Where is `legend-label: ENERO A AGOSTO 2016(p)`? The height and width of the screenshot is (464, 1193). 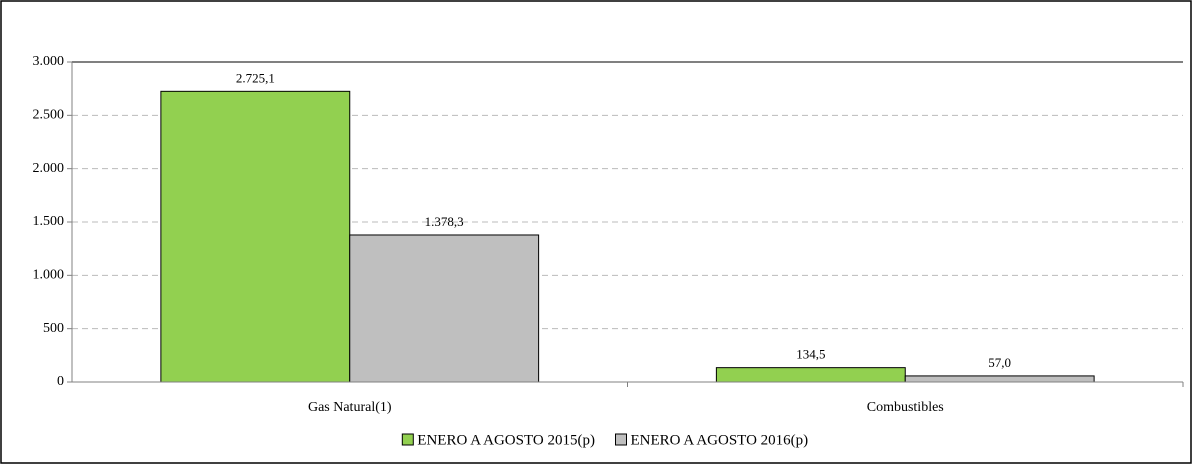 legend-label: ENERO A AGOSTO 2016(p) is located at coordinates (720, 440).